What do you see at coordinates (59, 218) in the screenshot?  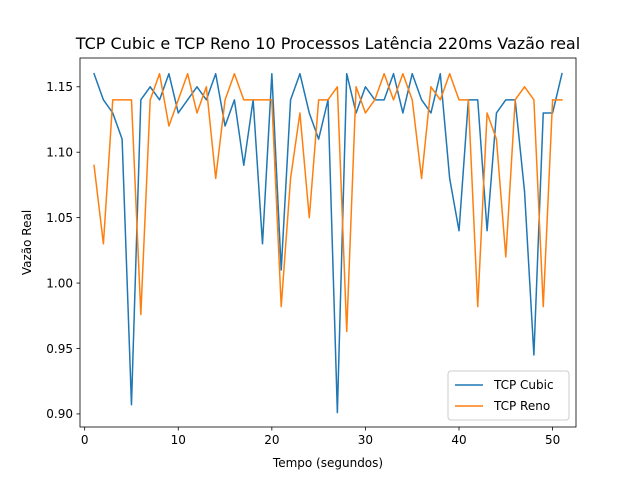 I see `y-tick-label: 1.05` at bounding box center [59, 218].